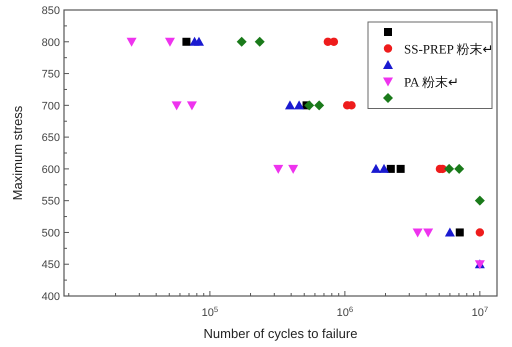 The height and width of the screenshot is (347, 512). Describe the element at coordinates (345, 311) in the screenshot. I see `x-tick-label: 10$^{6}$` at that location.